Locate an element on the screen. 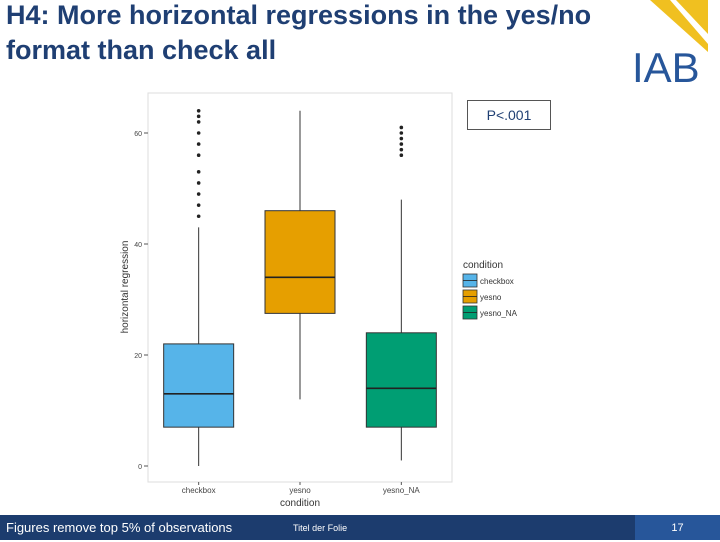  x-tick-label: yesno is located at coordinates (300, 490).